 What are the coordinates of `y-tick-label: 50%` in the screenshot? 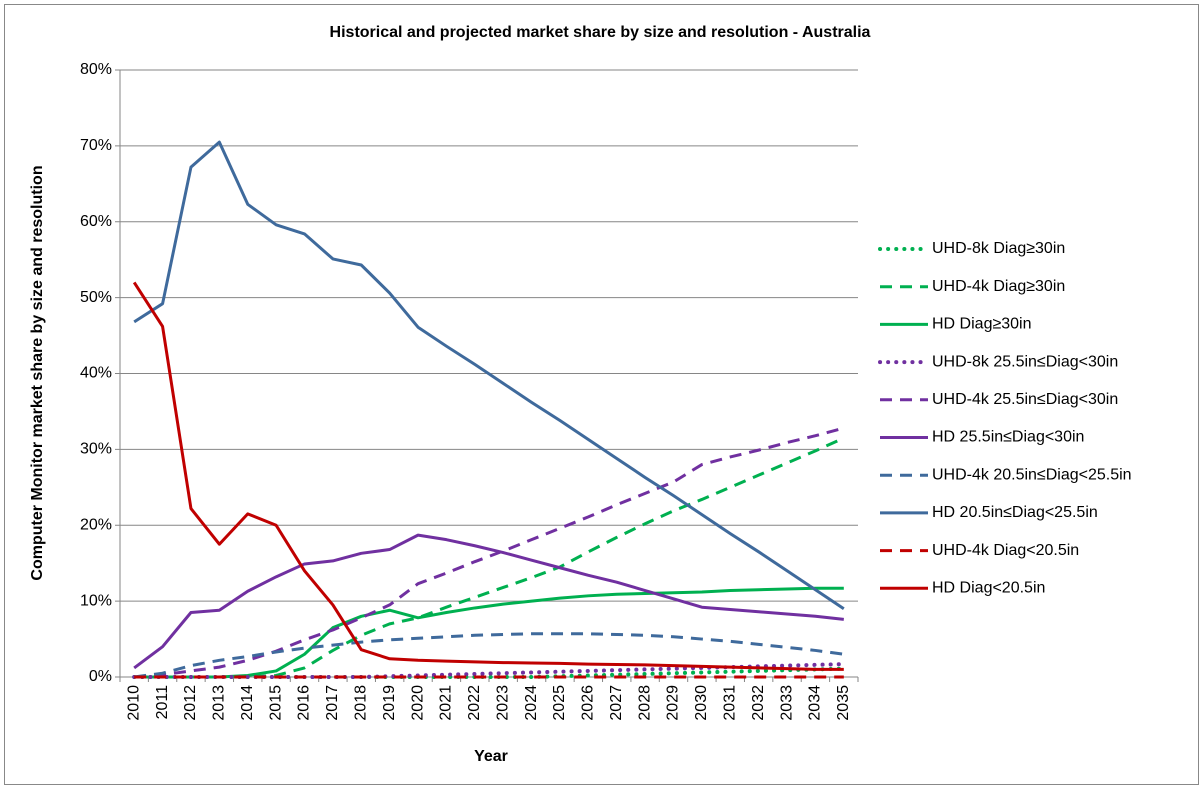 It's located at (96, 297).